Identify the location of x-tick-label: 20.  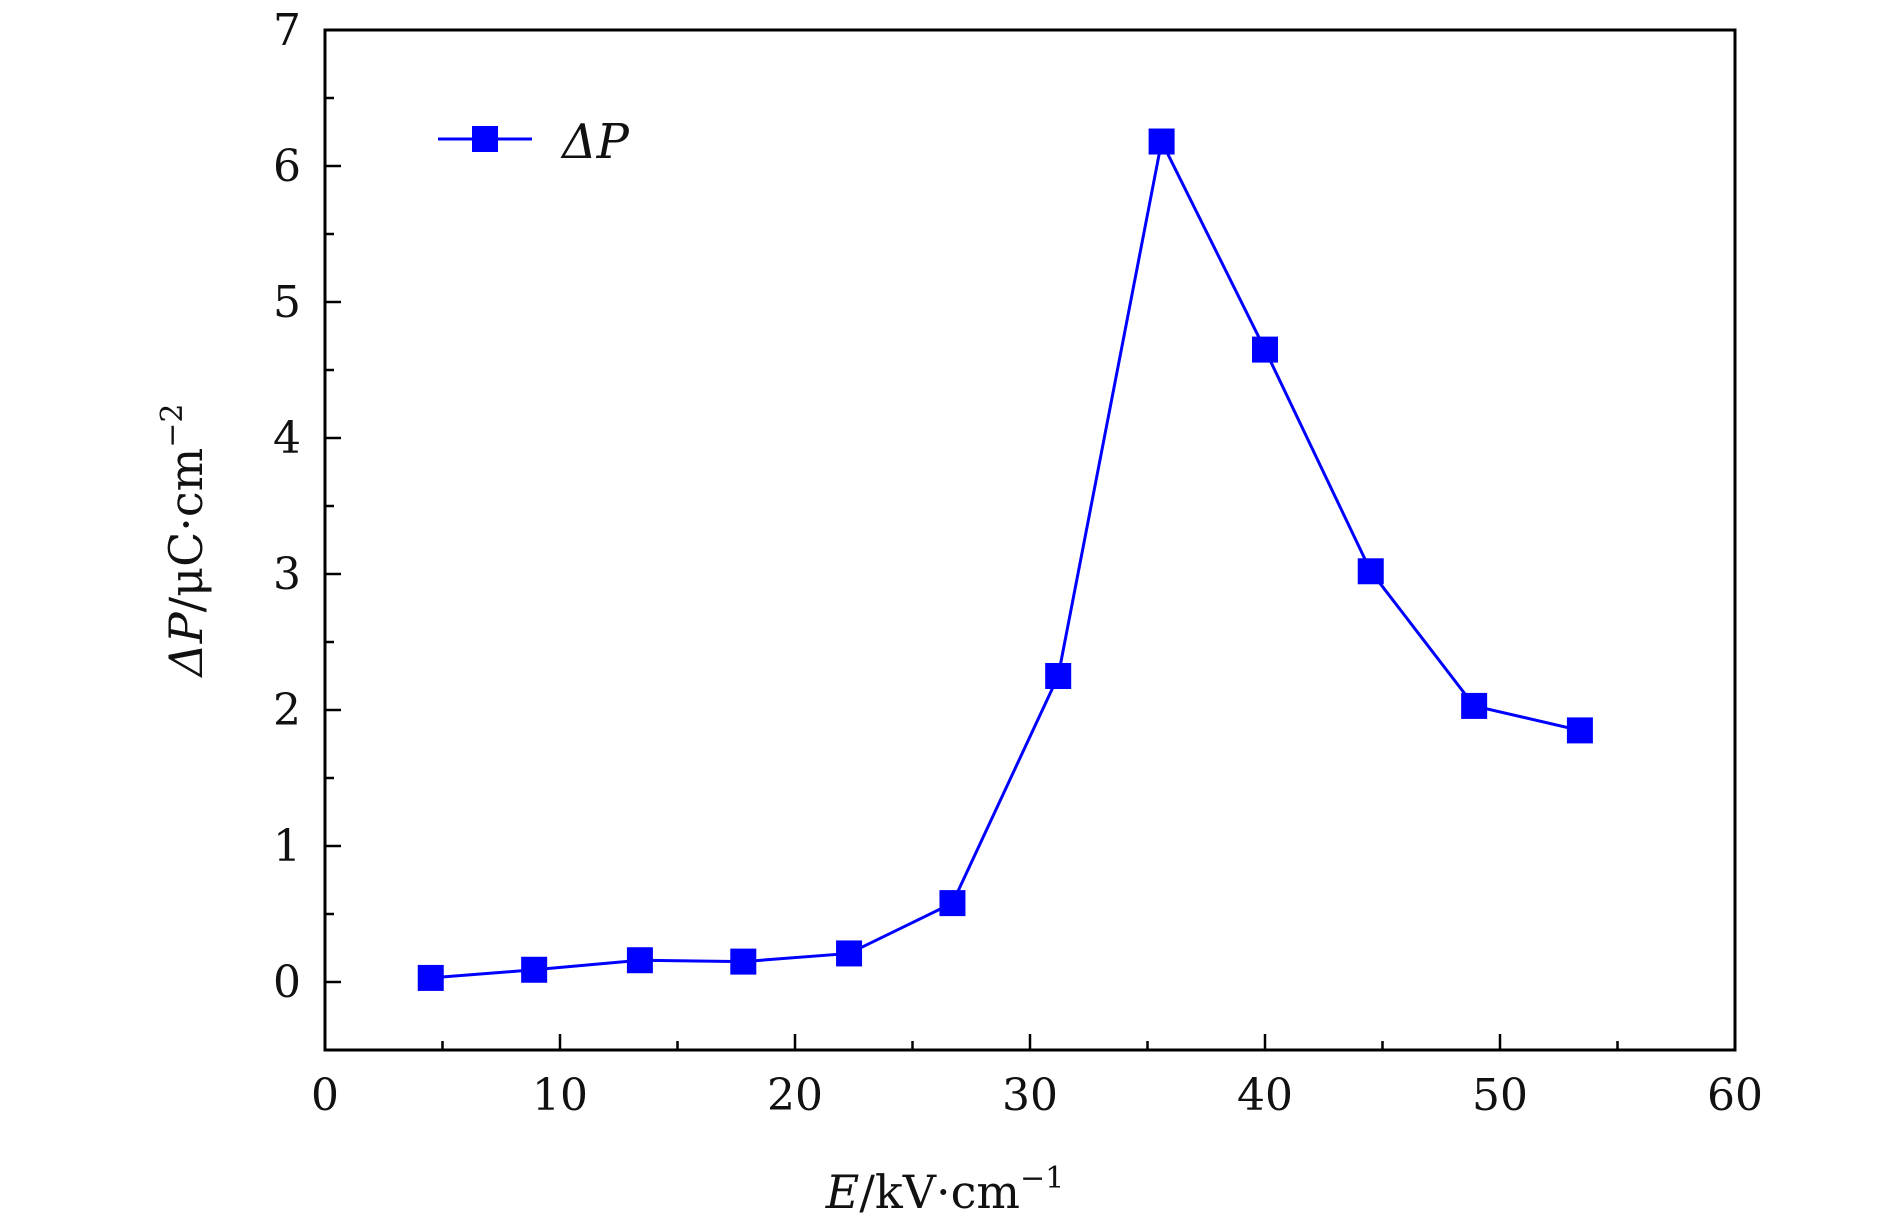
(795, 1095).